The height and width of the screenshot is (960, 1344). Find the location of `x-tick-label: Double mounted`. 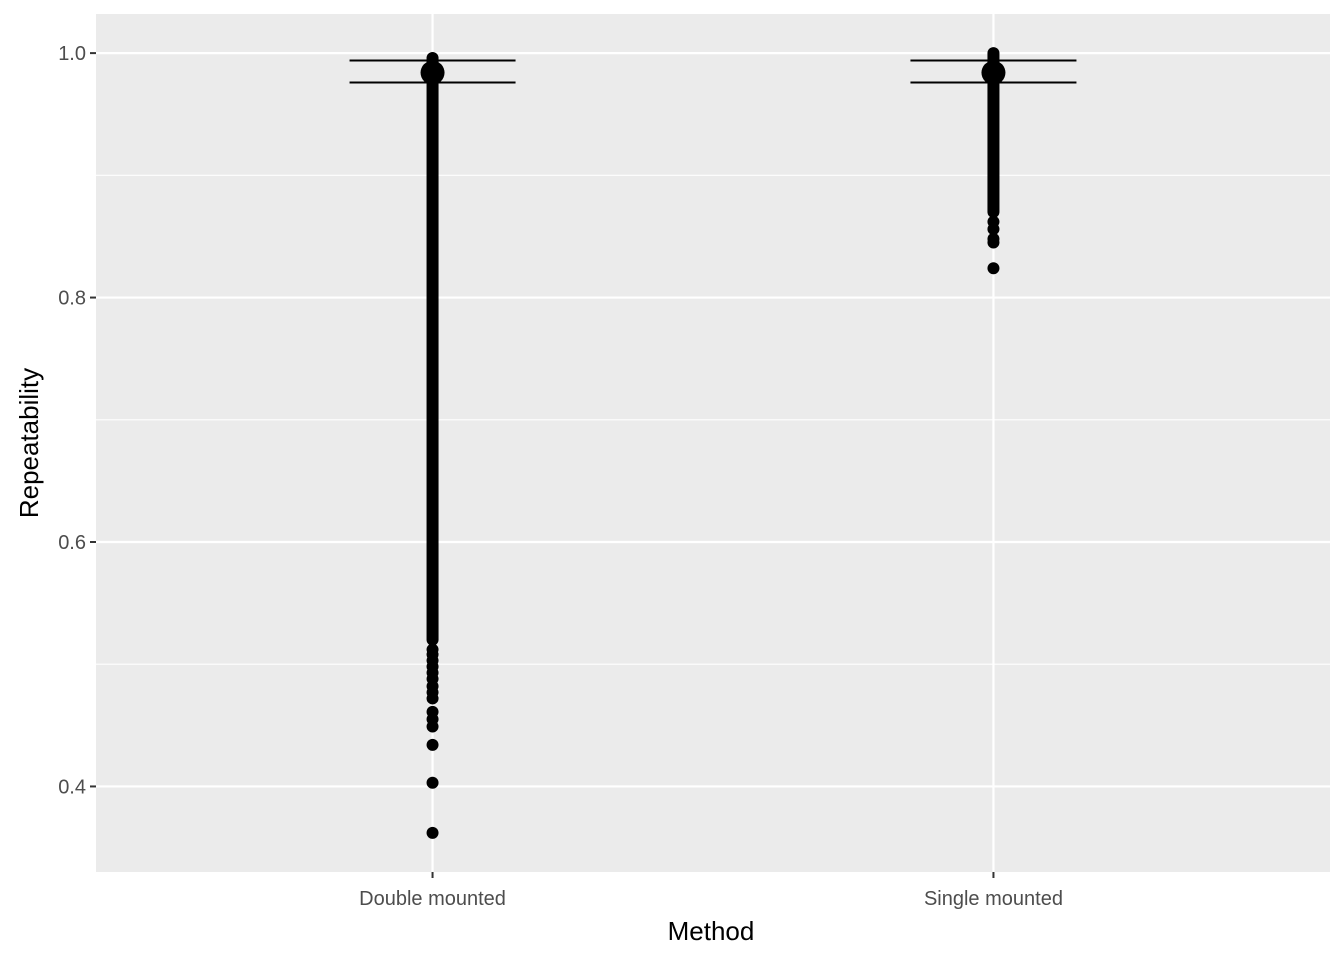

x-tick-label: Double mounted is located at coordinates (432, 899).